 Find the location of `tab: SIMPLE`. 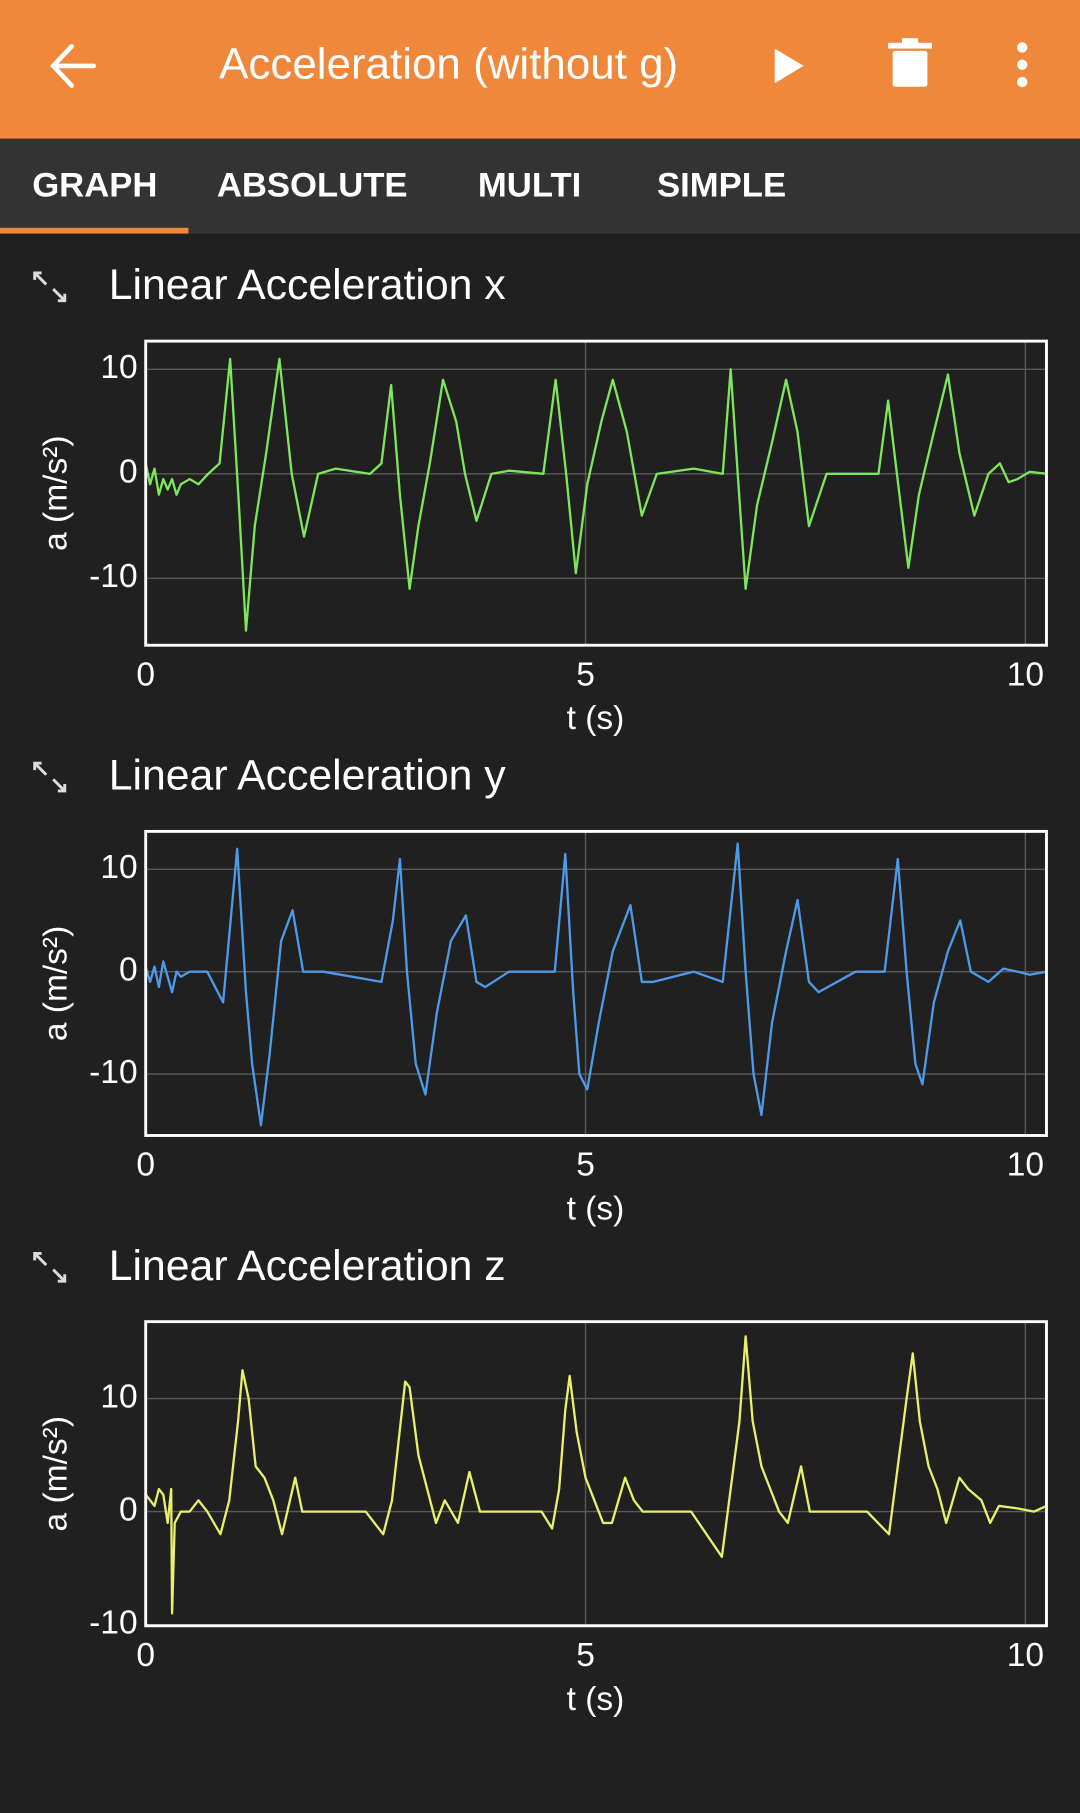

tab: SIMPLE is located at coordinates (721, 185).